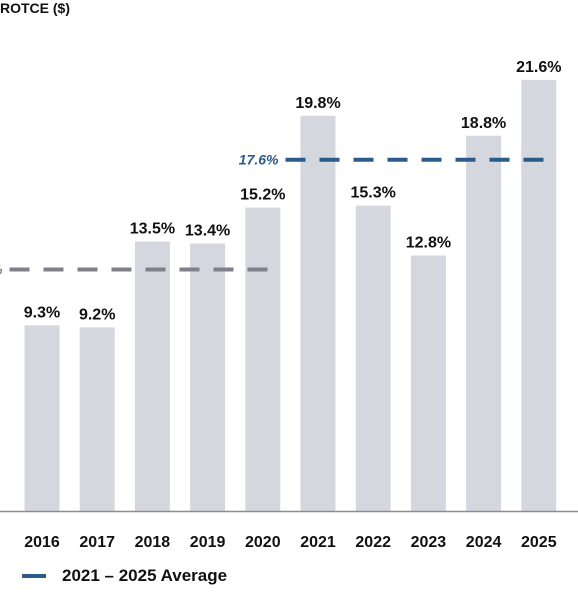 The height and width of the screenshot is (614, 578). What do you see at coordinates (208, 542) in the screenshot?
I see `x-tick-label-2019: 2019` at bounding box center [208, 542].